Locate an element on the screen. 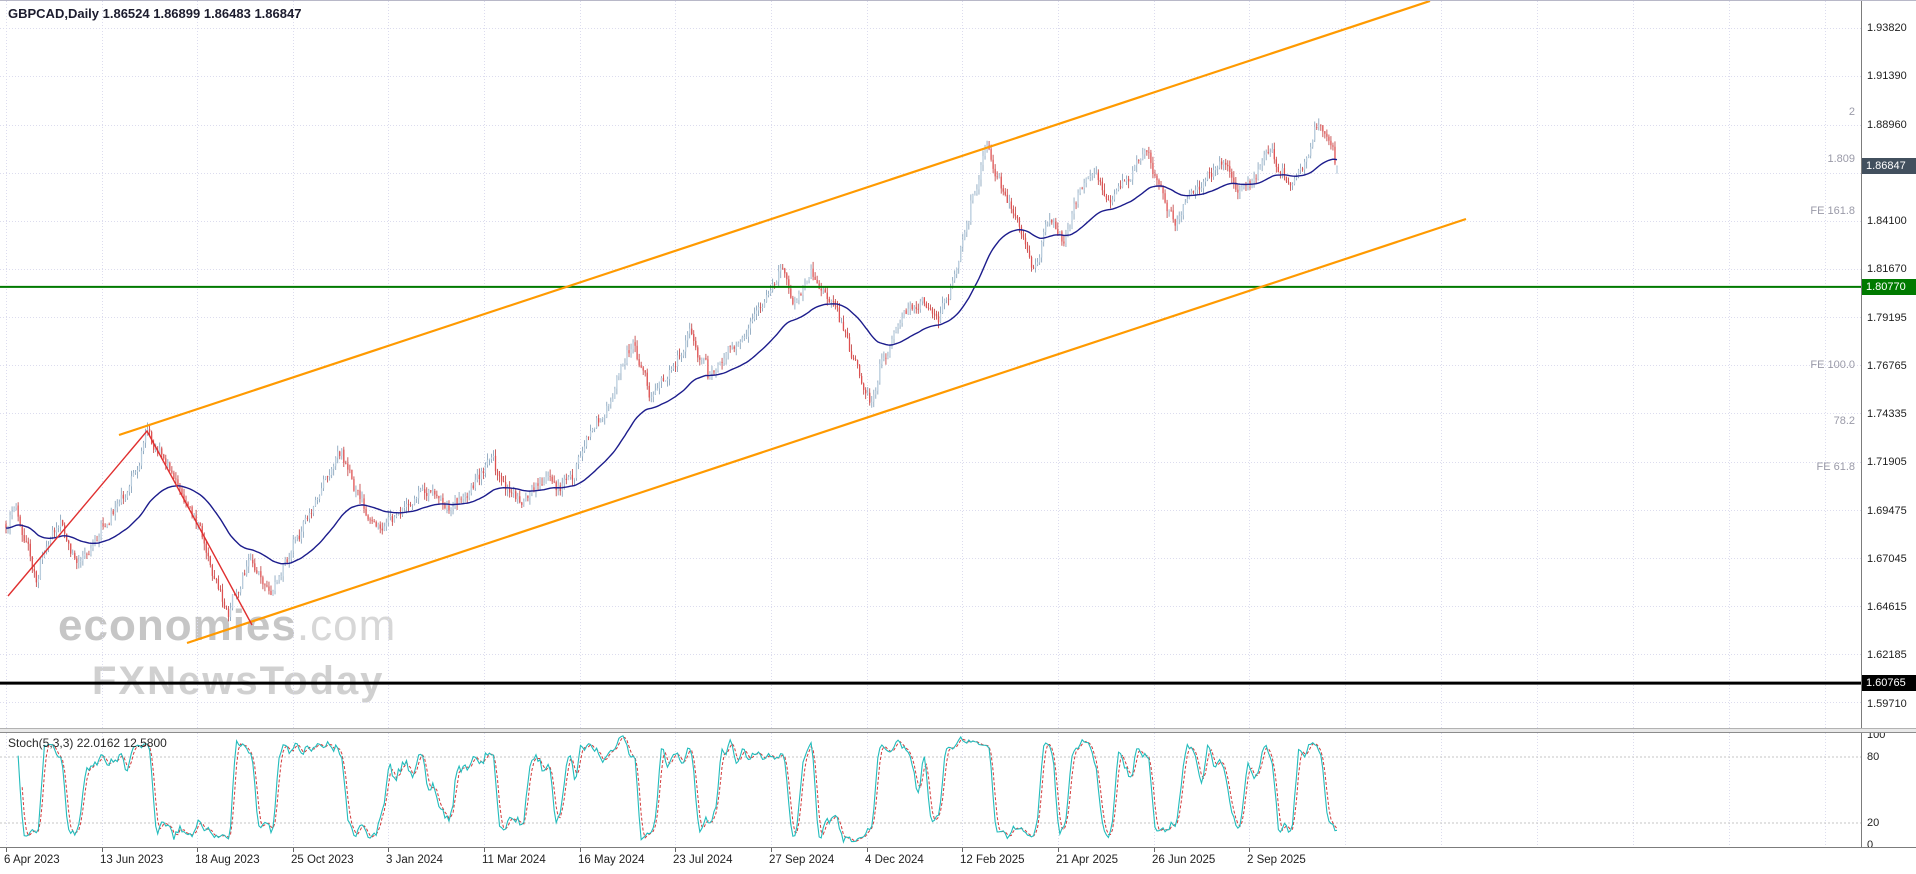 The height and width of the screenshot is (874, 1916). price-axis-label: 1.84100 is located at coordinates (1887, 221).